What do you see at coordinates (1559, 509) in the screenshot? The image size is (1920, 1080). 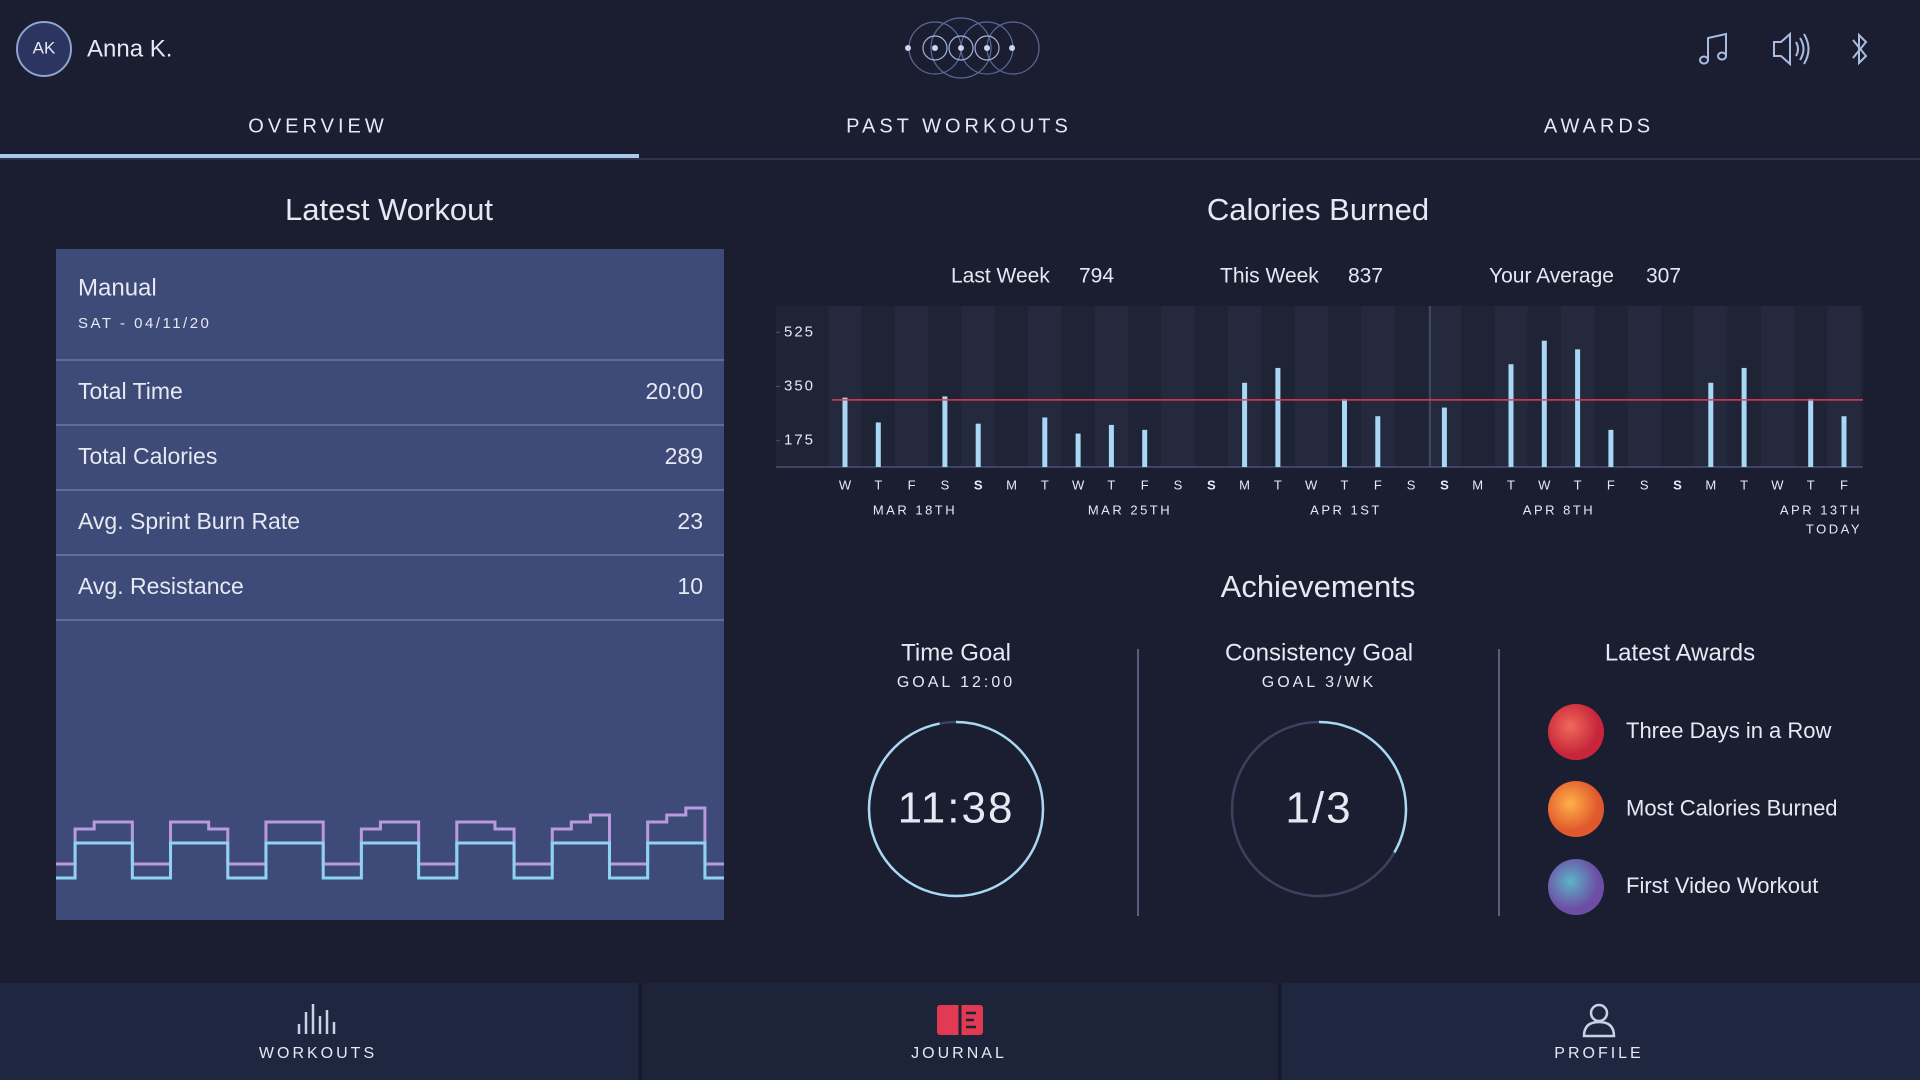 I see `date-label: APR 8TH` at bounding box center [1559, 509].